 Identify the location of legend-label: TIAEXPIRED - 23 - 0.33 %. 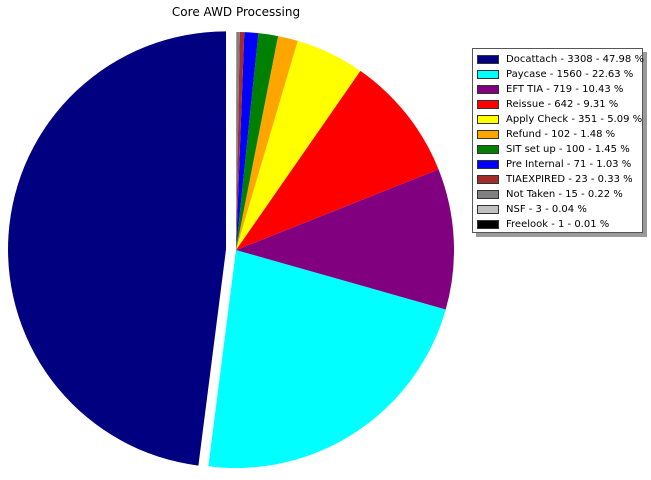
(569, 179).